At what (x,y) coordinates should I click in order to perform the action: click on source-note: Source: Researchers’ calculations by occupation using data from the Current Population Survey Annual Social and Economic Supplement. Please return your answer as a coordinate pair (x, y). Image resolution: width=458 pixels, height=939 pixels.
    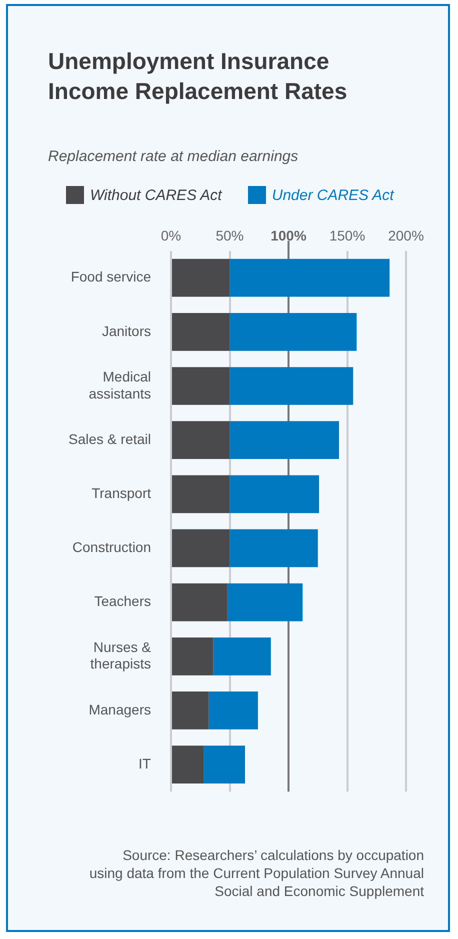
    Looking at the image, I should click on (256, 873).